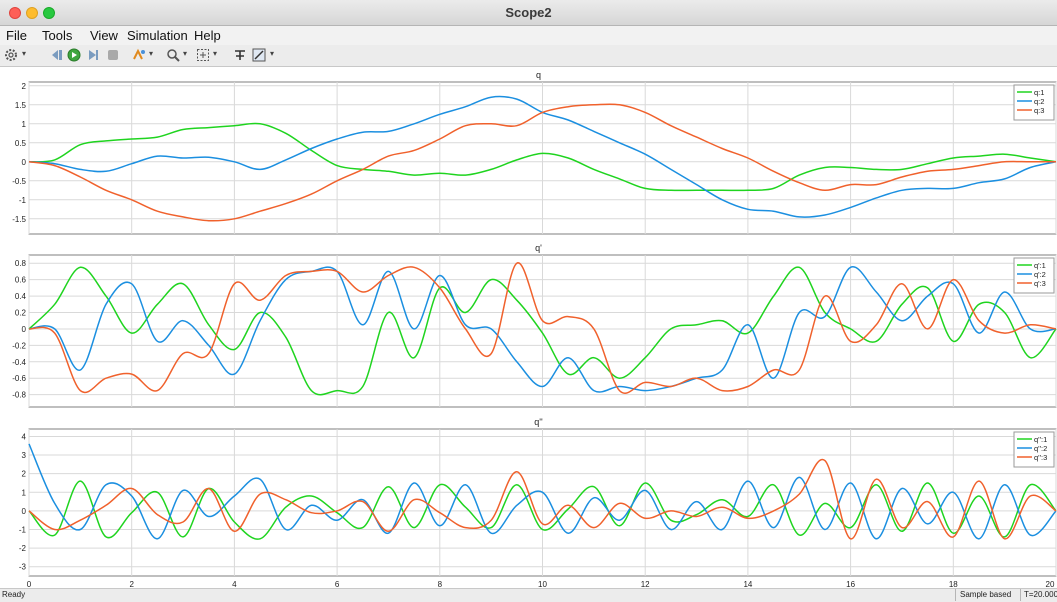 The width and height of the screenshot is (1057, 602). Describe the element at coordinates (19, 362) in the screenshot. I see `y-tick-label: -0.4` at that location.